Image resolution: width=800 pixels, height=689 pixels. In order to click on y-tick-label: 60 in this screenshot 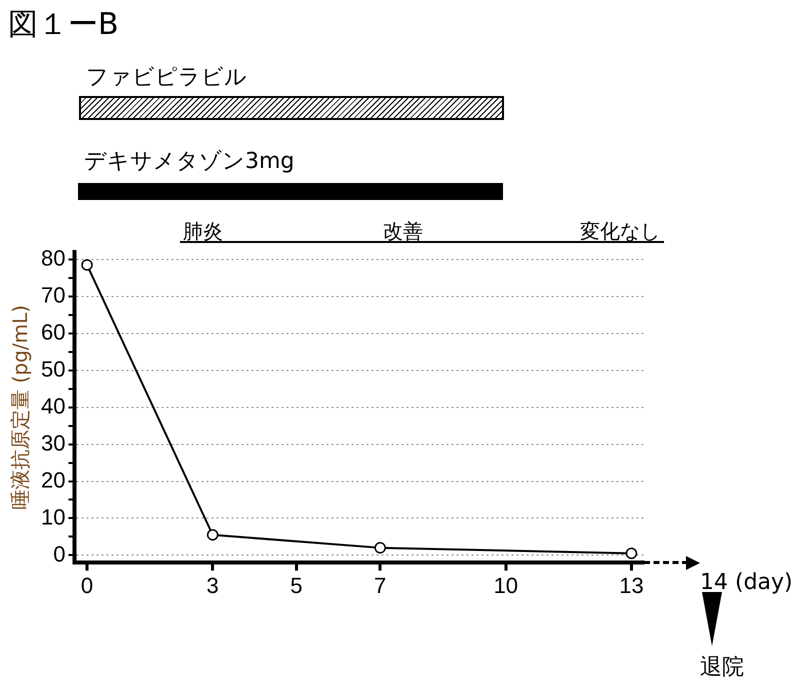, I will do `click(53, 331)`.